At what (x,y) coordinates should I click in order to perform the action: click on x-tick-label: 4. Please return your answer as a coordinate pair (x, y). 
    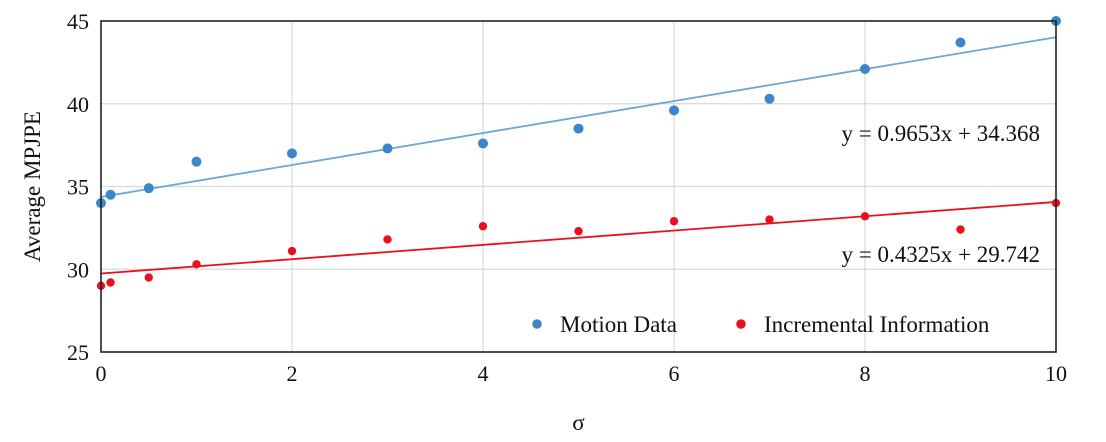
    Looking at the image, I should click on (483, 373).